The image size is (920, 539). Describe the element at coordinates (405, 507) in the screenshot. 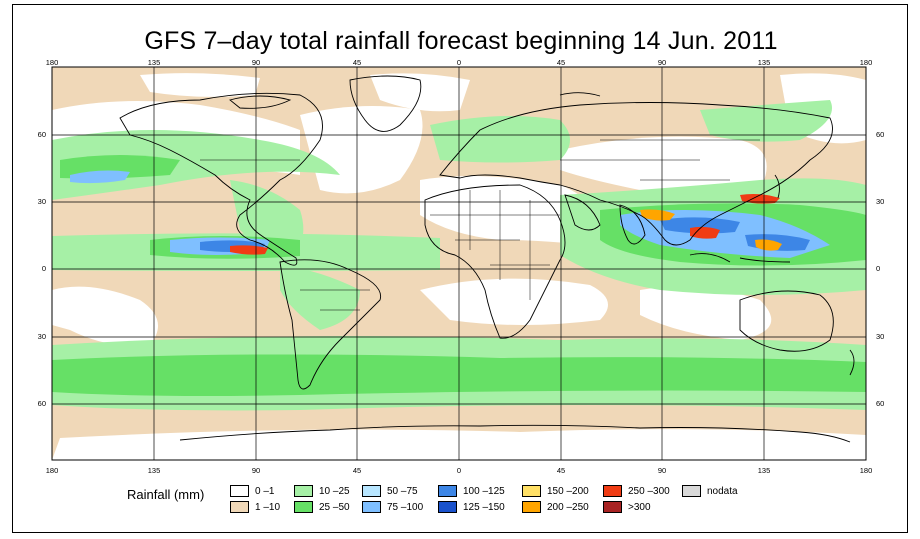

I see `legend-label: 75 –100` at that location.